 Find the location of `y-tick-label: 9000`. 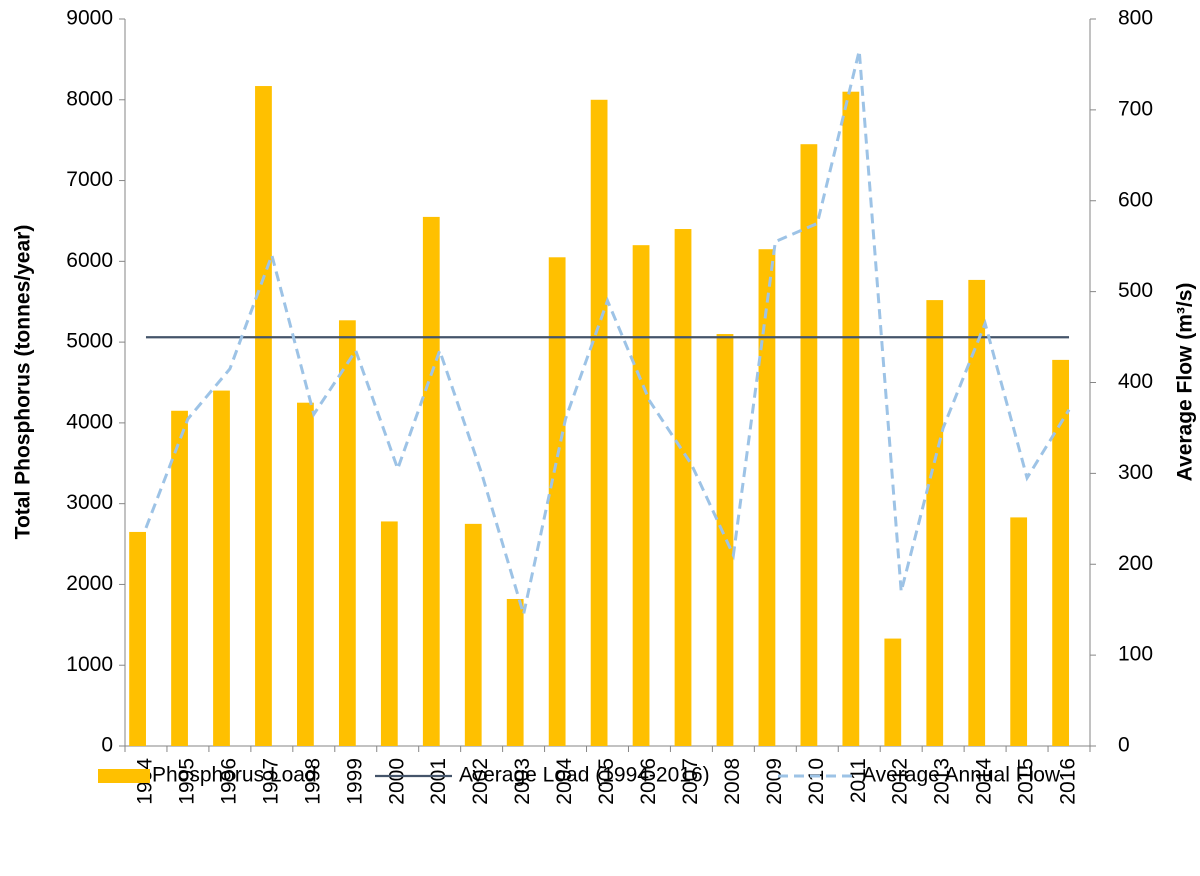

y-tick-label: 9000 is located at coordinates (89, 18).